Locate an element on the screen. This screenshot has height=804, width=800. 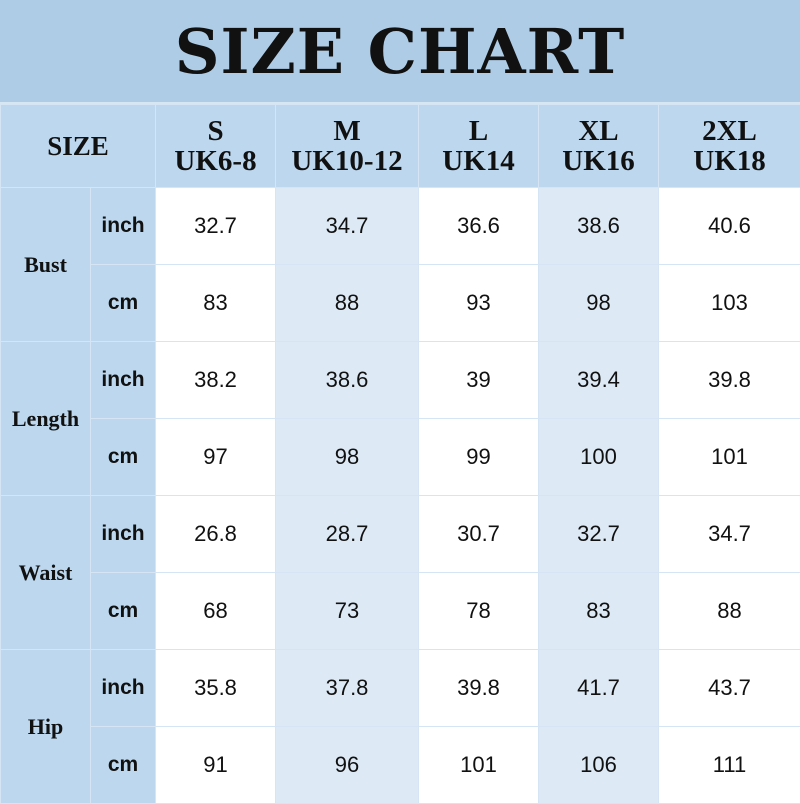
size-label: S is located at coordinates (215, 131).